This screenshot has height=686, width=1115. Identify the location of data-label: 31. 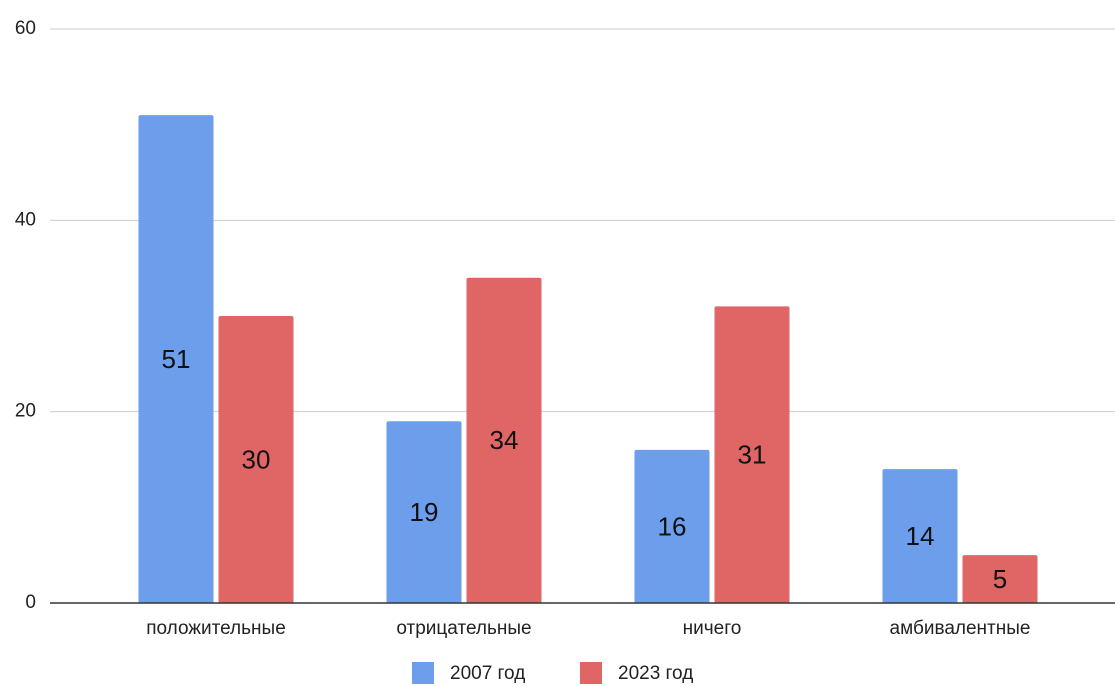
(752, 455).